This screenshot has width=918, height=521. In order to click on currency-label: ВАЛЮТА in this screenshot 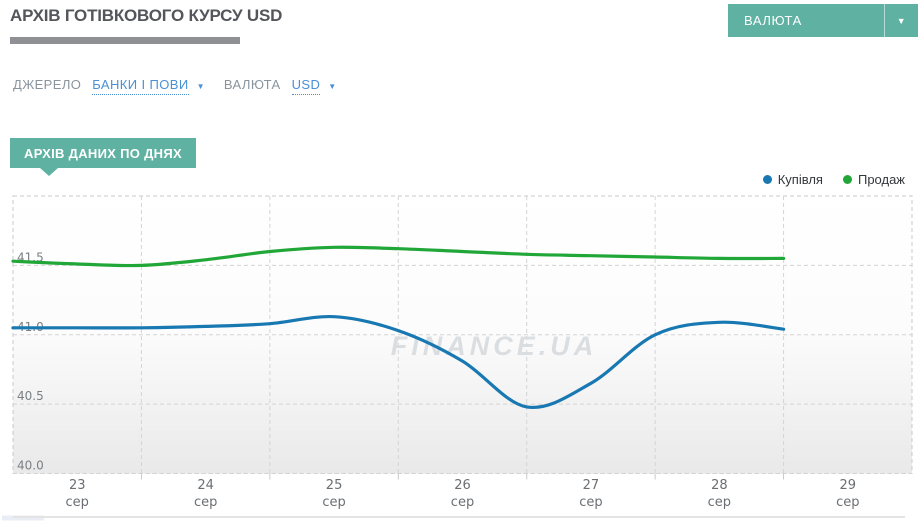, I will do `click(252, 84)`.